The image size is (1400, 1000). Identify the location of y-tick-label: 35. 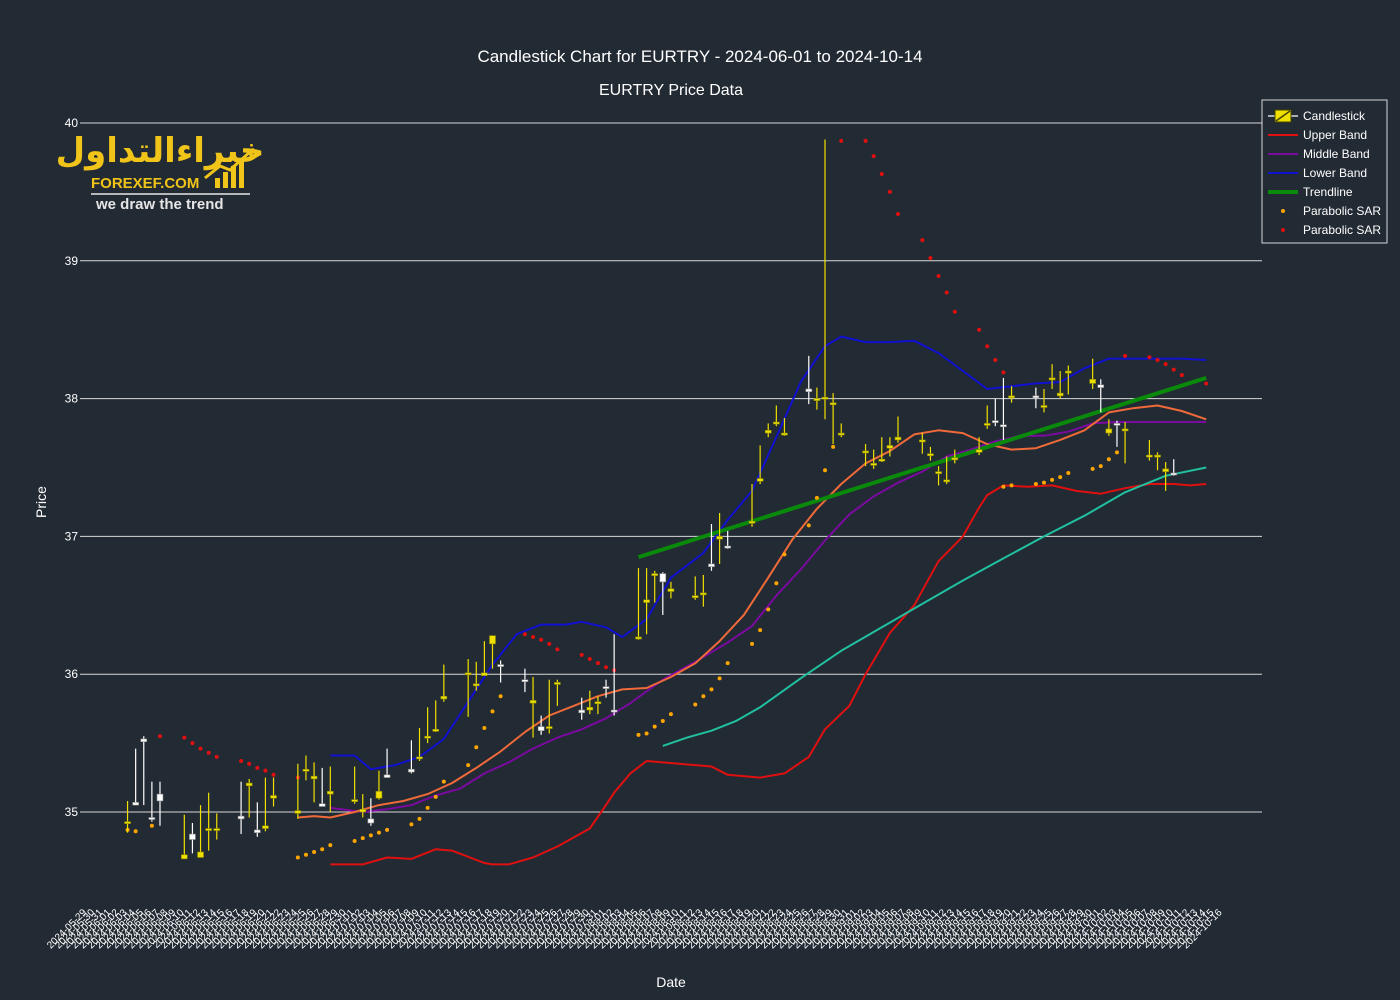
(72, 812).